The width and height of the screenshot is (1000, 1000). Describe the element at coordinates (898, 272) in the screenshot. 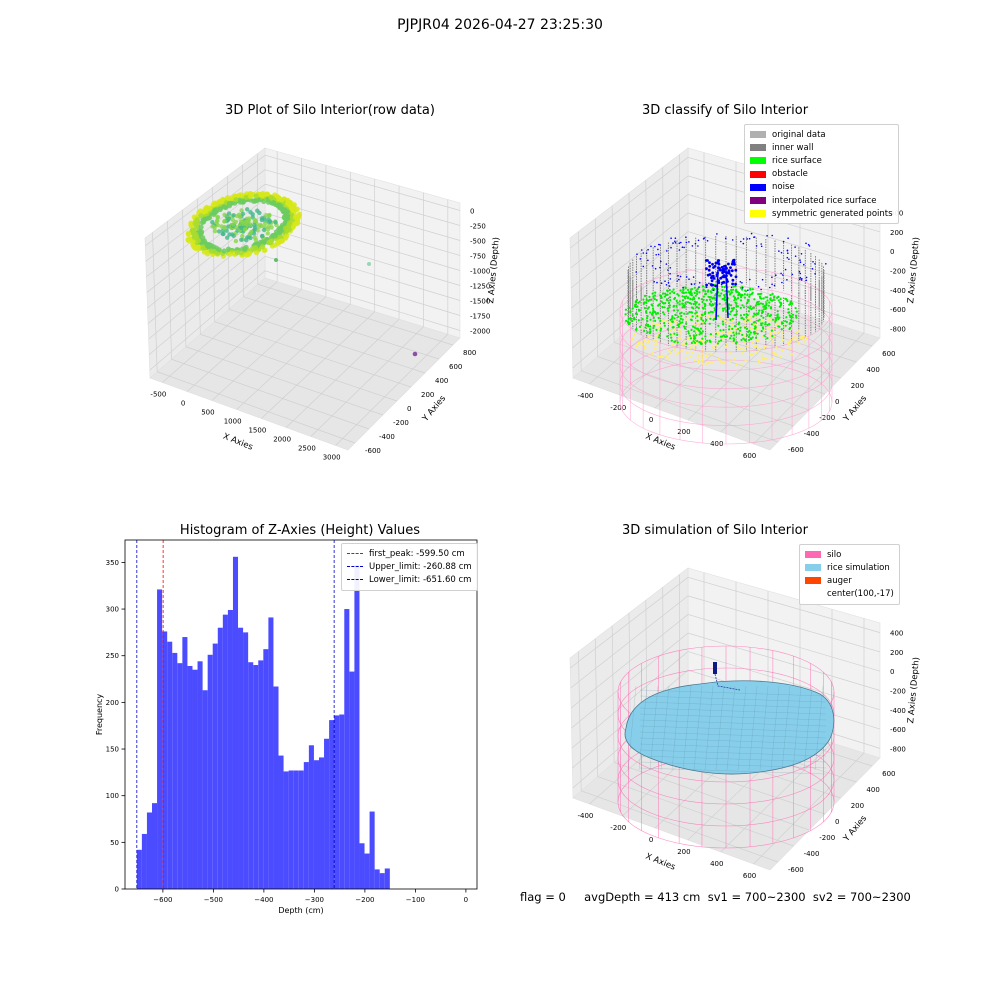

I see `plot2-ztick-label: -200` at that location.